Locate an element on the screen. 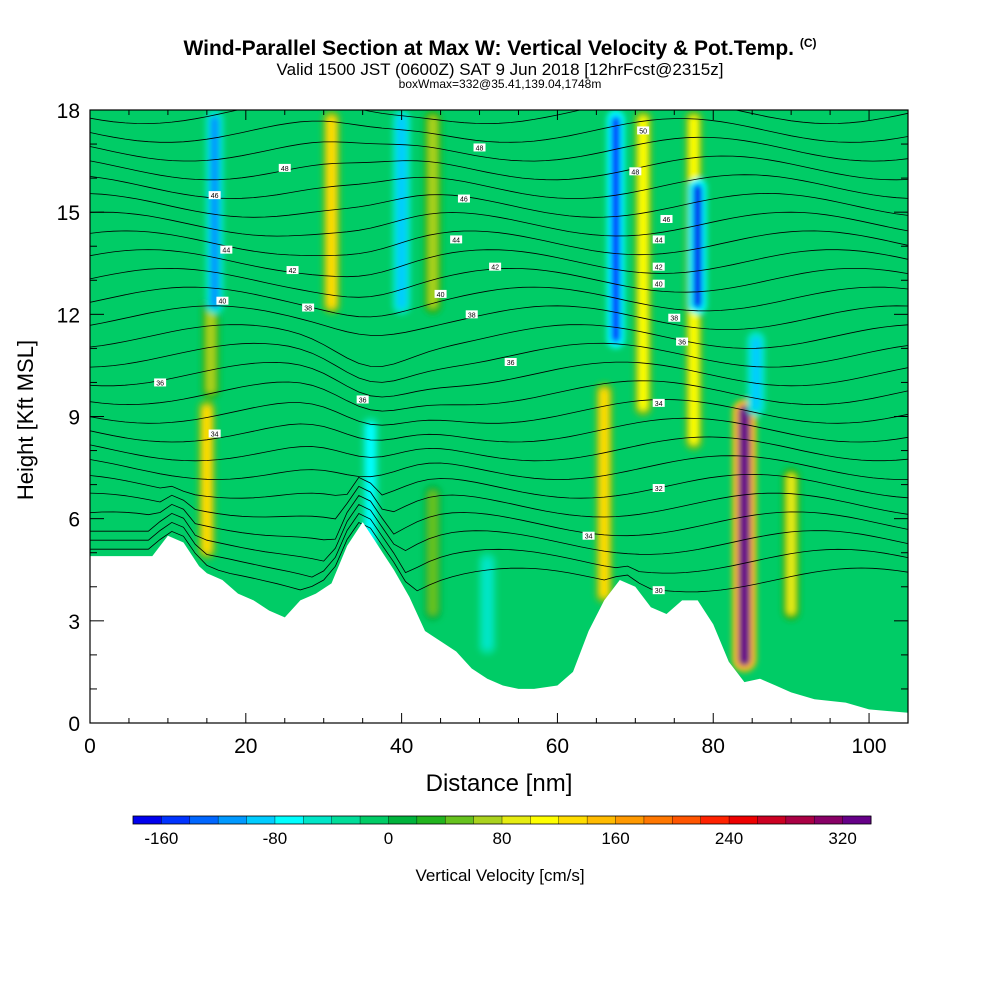 This screenshot has height=1000, width=1000. box-wmax-line: boxWmax=332@35.41,139.04,1748m is located at coordinates (500, 84).